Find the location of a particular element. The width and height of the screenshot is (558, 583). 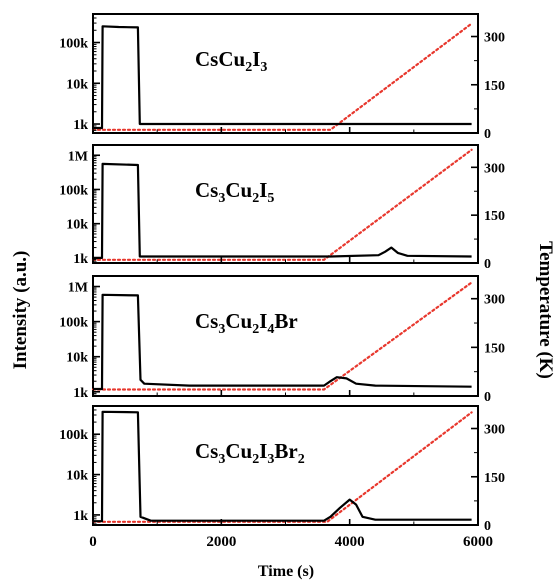

x-tick-label: 0 is located at coordinates (93, 542).